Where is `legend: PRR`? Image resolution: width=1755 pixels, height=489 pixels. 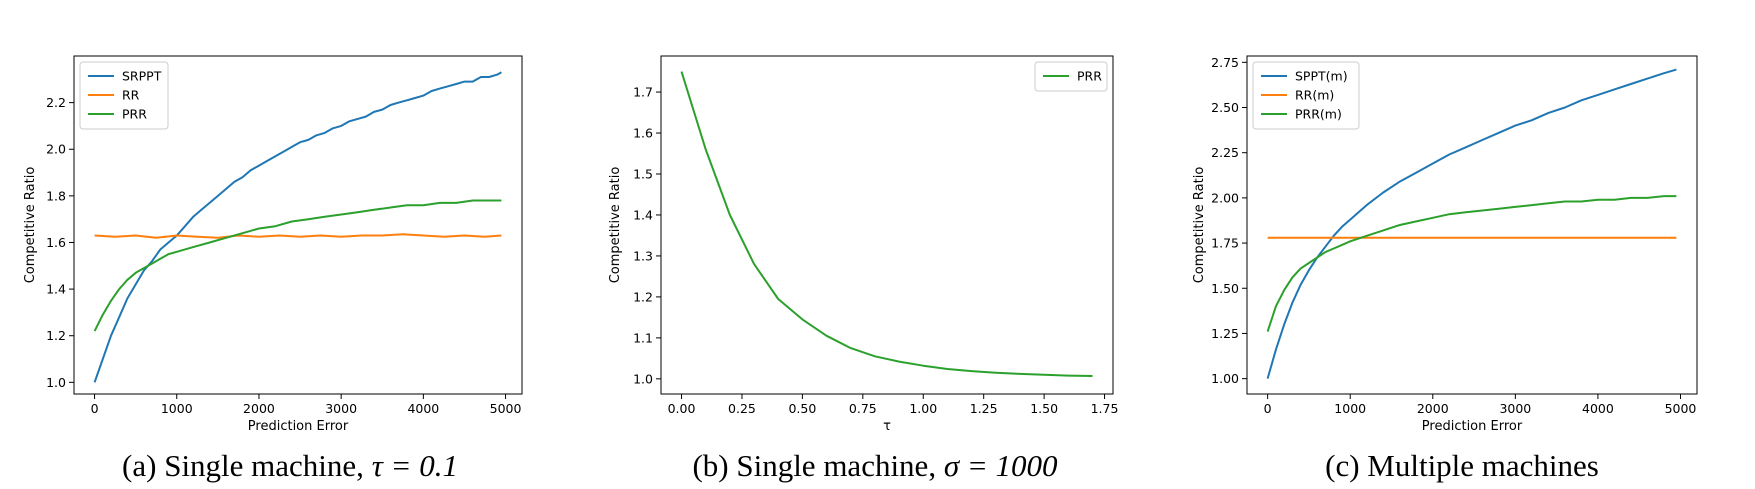
legend: PRR is located at coordinates (1071, 76).